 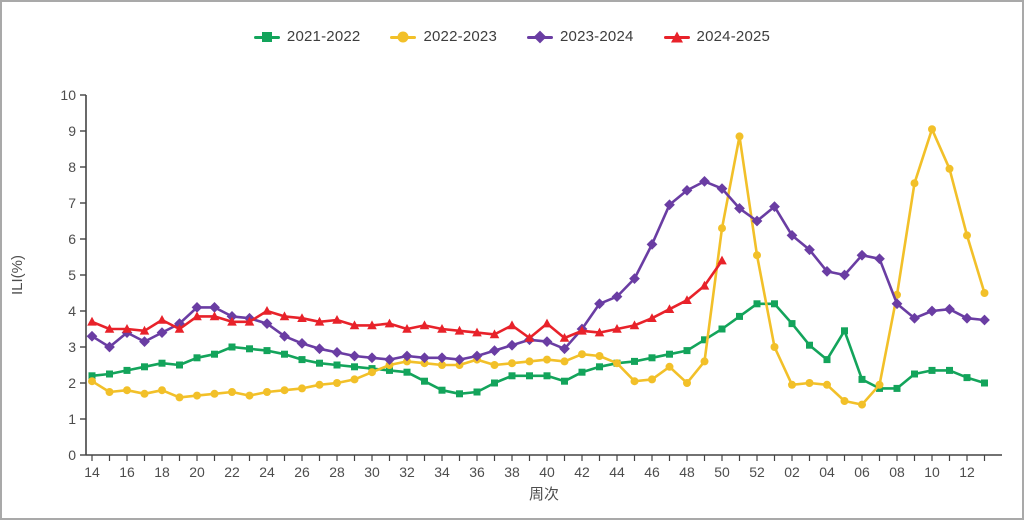 What do you see at coordinates (72, 311) in the screenshot?
I see `y-tick-label: 4` at bounding box center [72, 311].